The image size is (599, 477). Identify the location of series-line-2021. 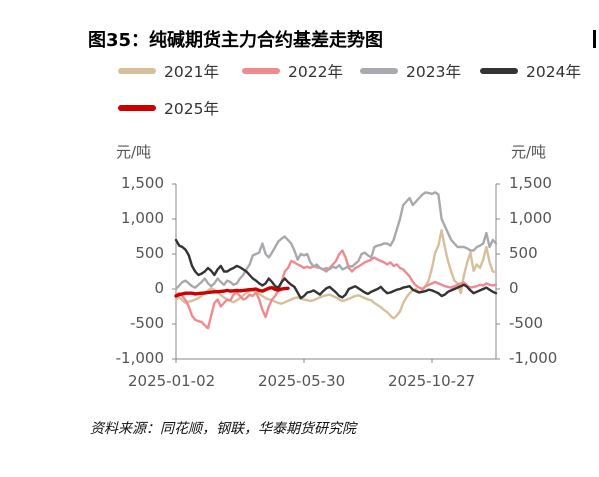
(336, 274).